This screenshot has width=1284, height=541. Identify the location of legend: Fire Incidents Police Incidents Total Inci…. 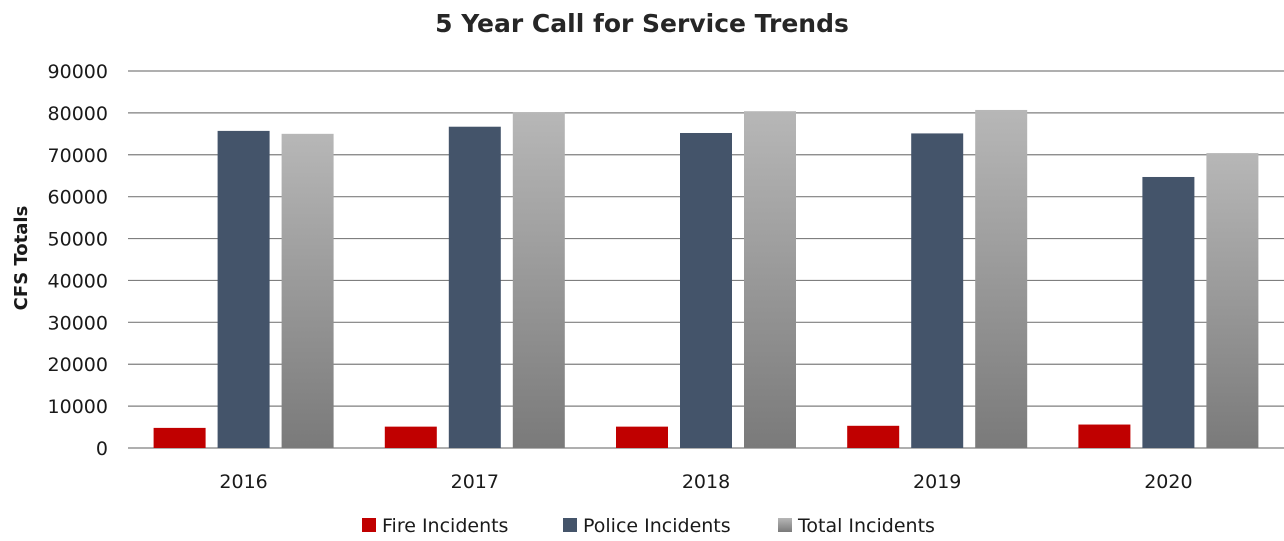
(648, 526).